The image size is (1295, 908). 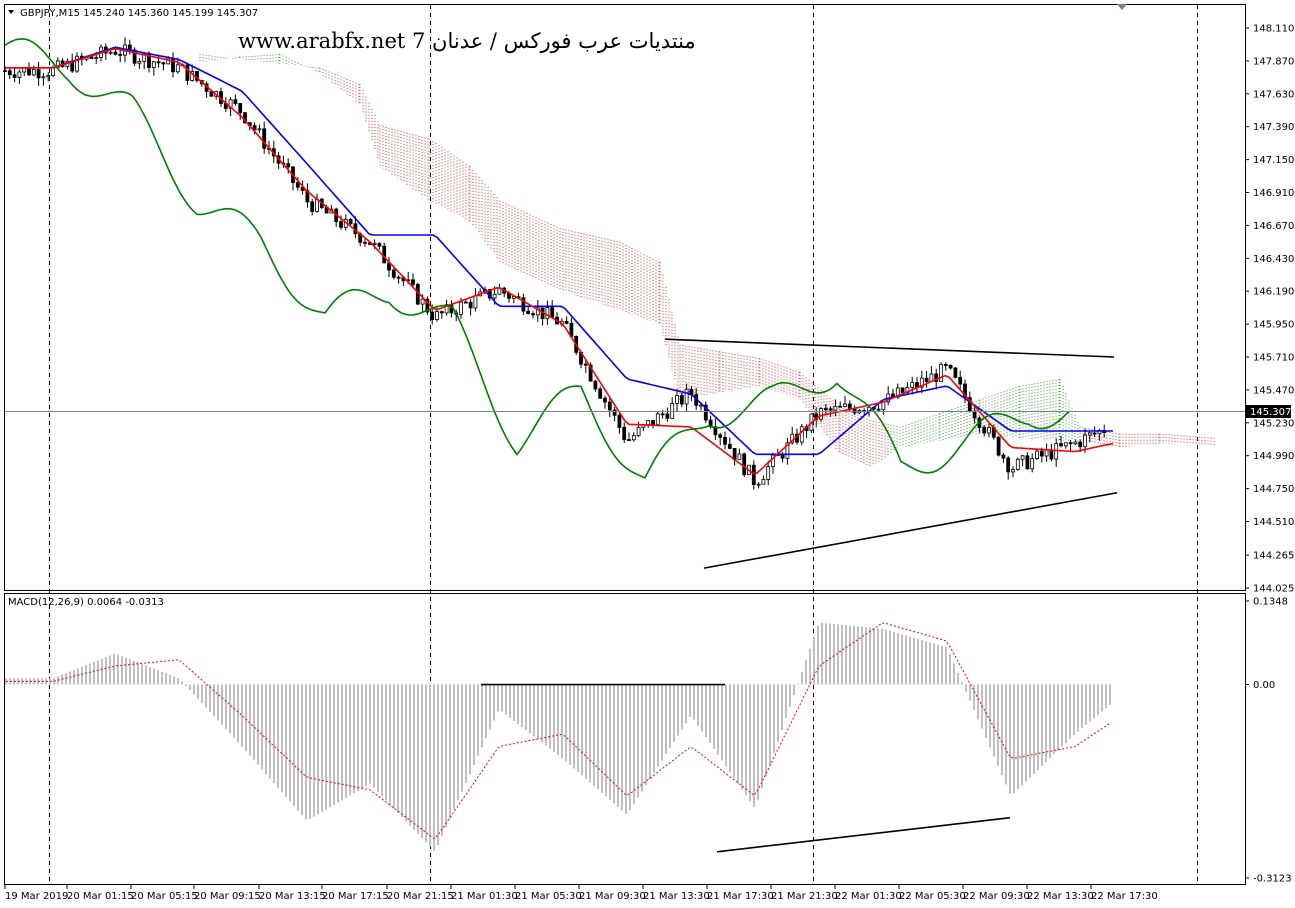 I want to click on price-axis-label: 144.025, so click(x=1273, y=589).